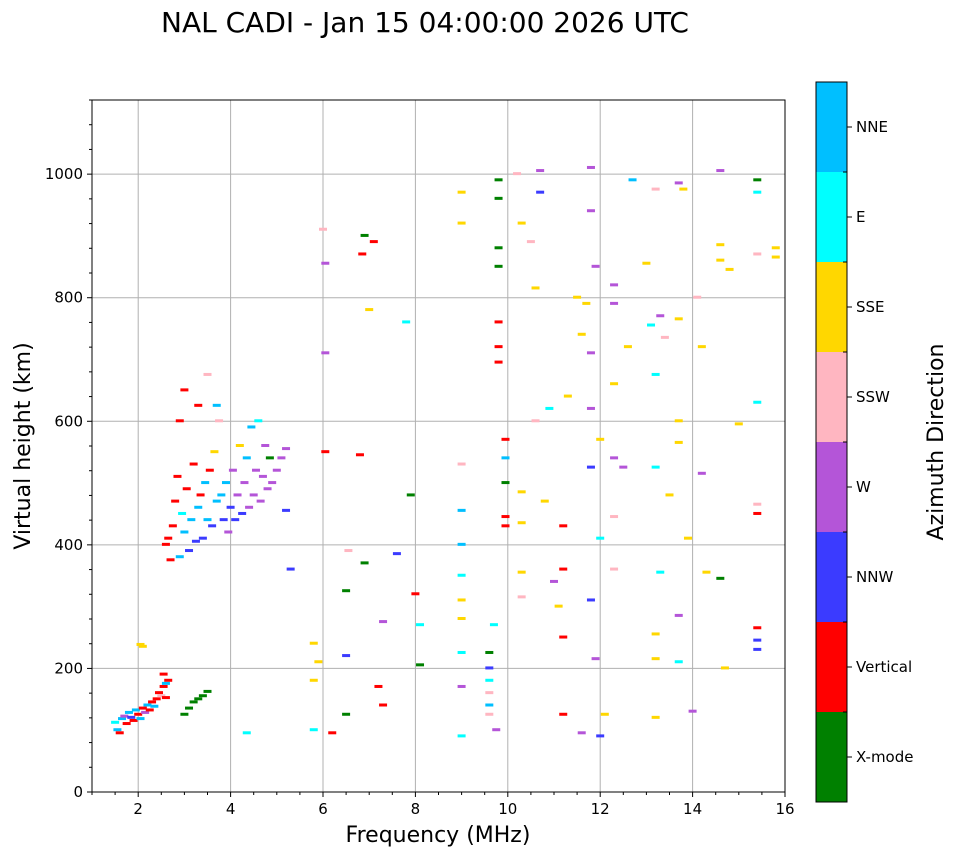 This screenshot has height=857, width=958. Describe the element at coordinates (23, 445) in the screenshot. I see `y-axis-label: Virtual height (km)` at that location.